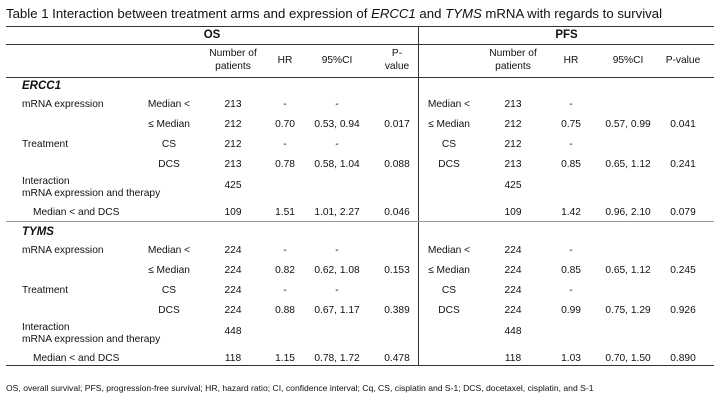 The height and width of the screenshot is (405, 720). Describe the element at coordinates (91, 339) in the screenshot. I see `row-label-line2: mRNA expression and therapy` at that location.